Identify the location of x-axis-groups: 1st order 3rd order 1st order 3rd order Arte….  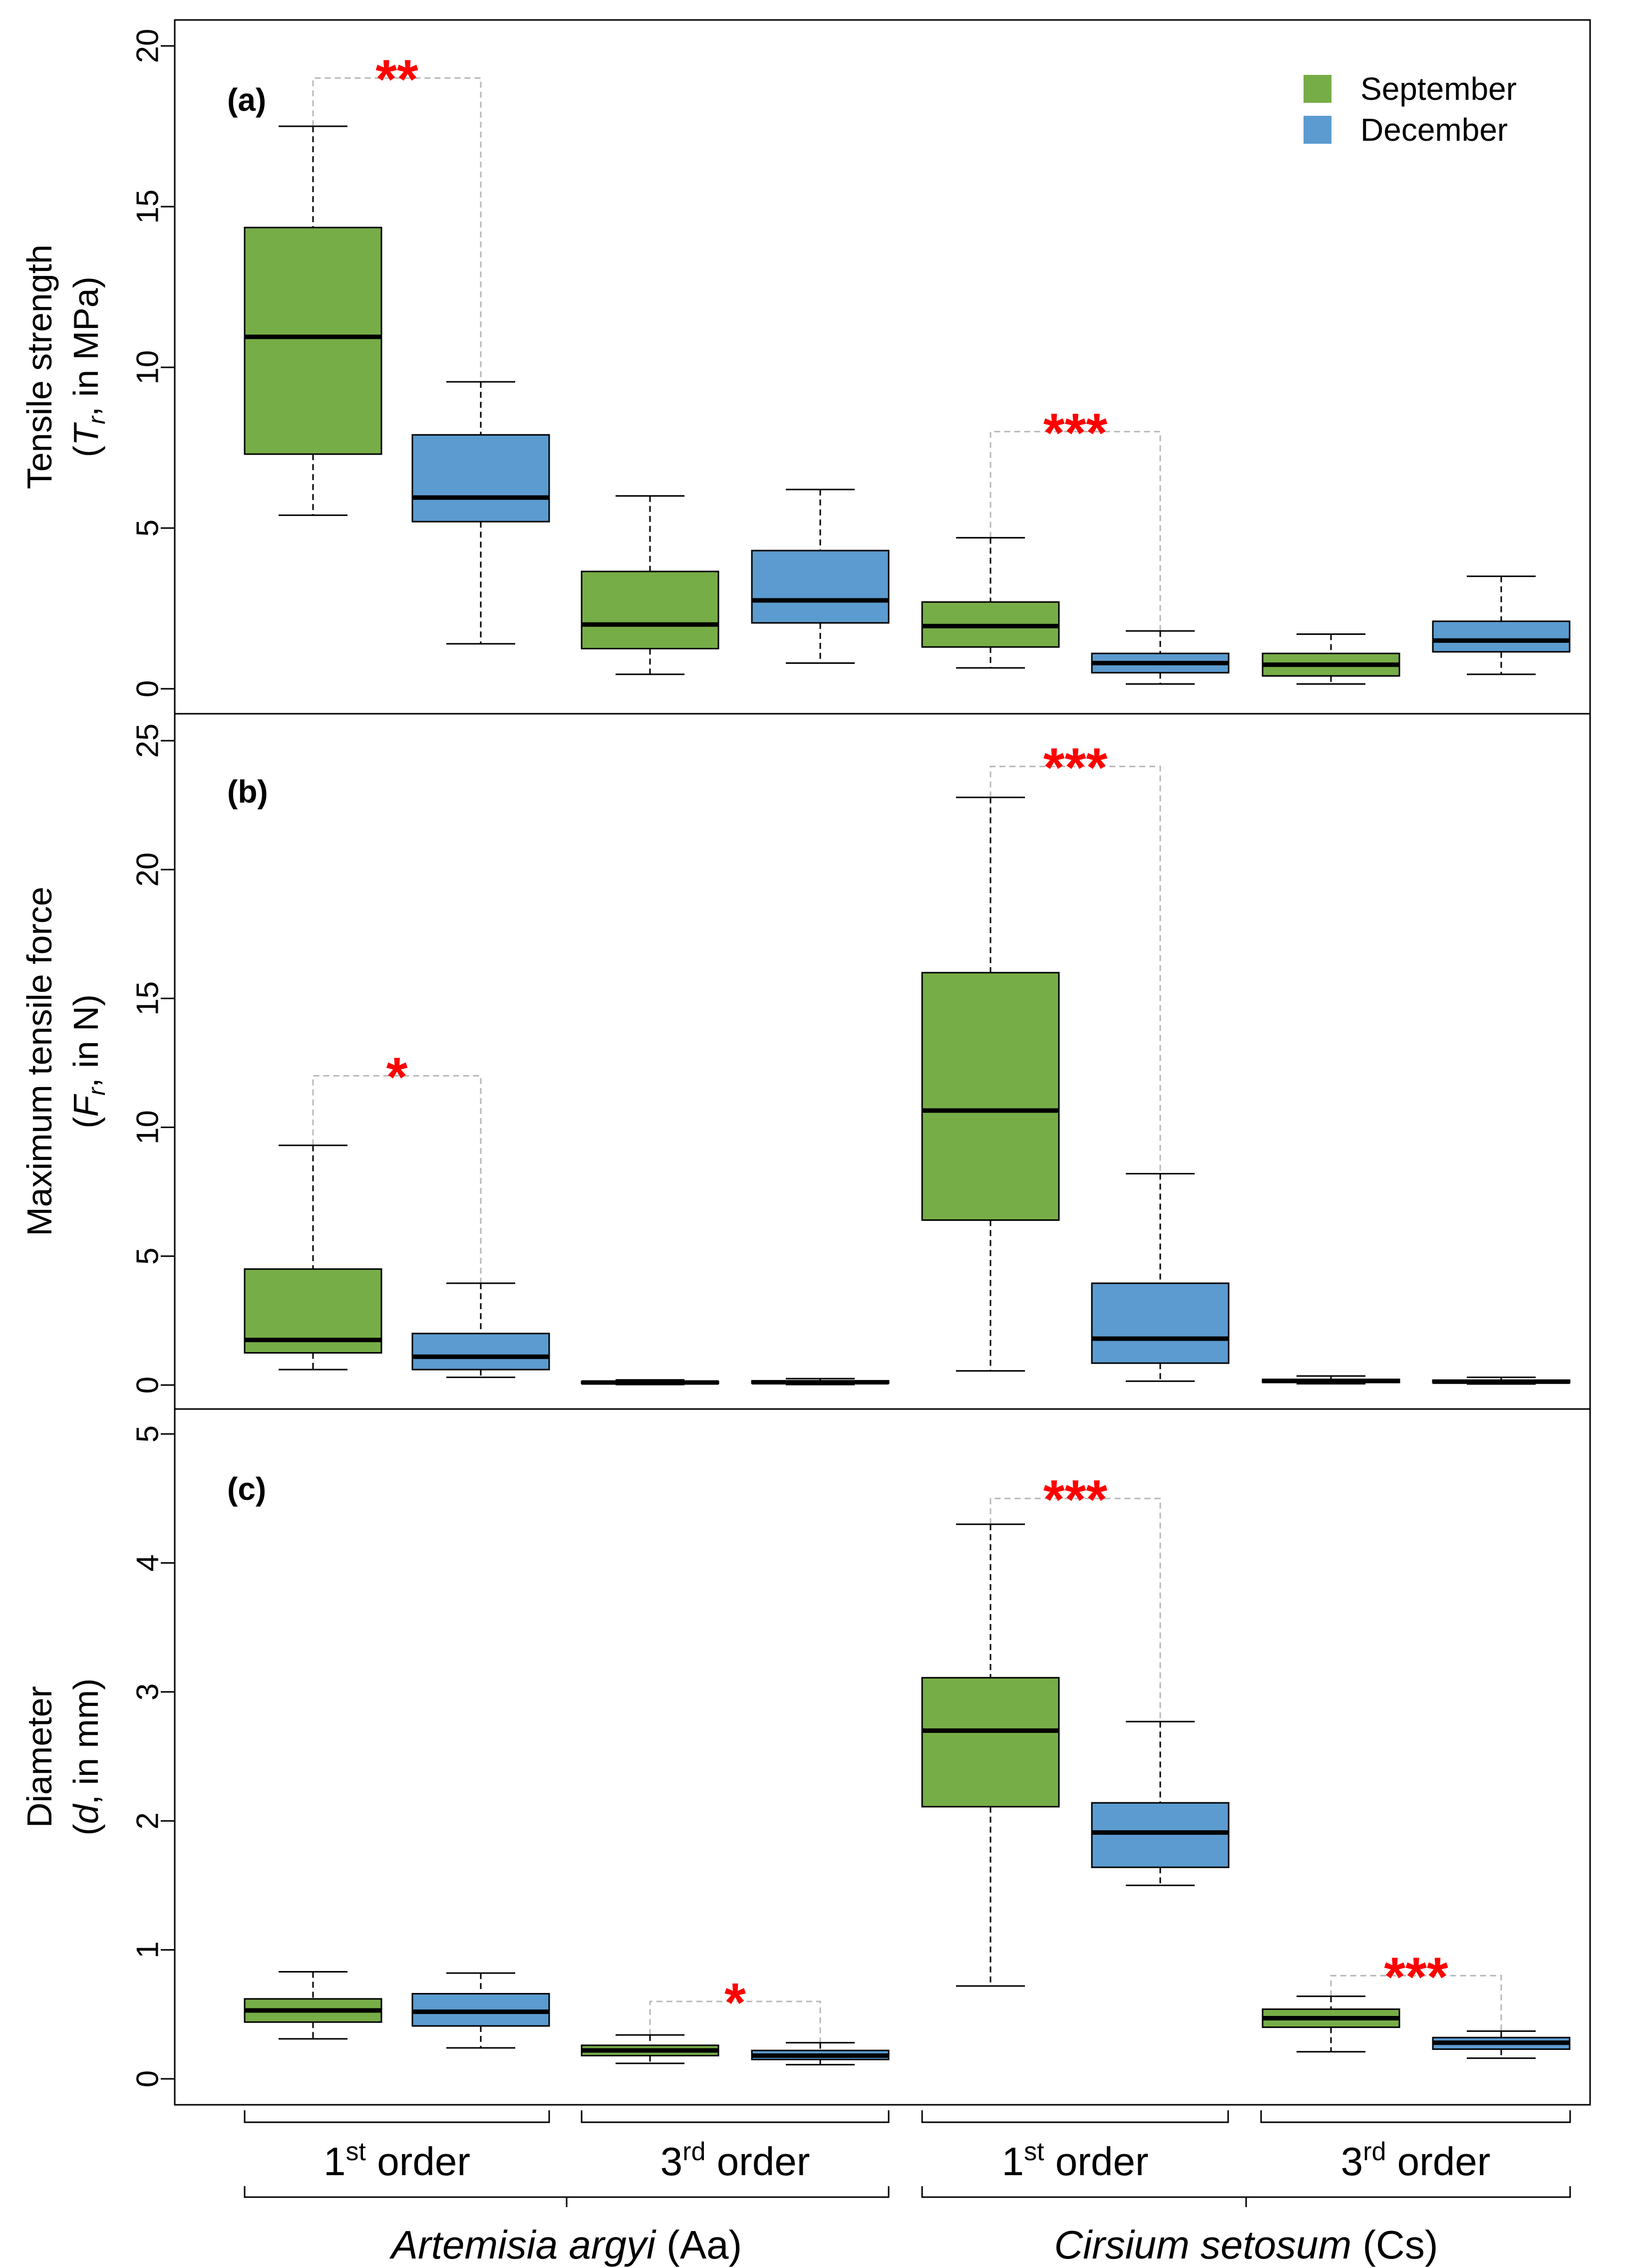
(907, 2188).